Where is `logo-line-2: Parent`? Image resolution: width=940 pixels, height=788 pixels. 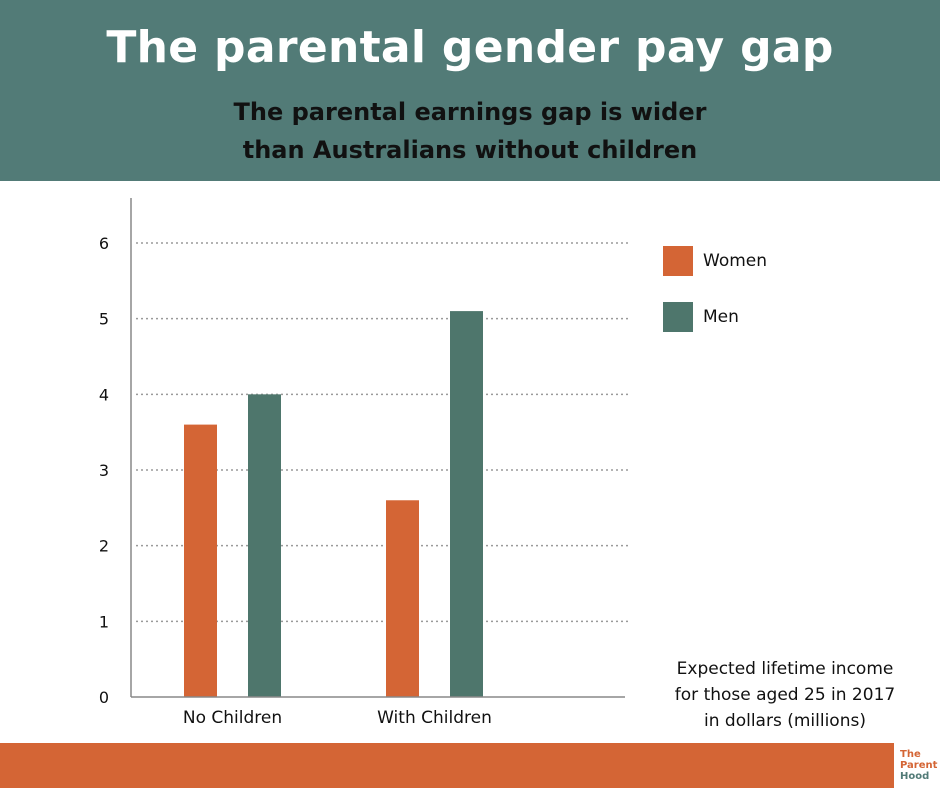
logo-line-2: Parent is located at coordinates (919, 765).